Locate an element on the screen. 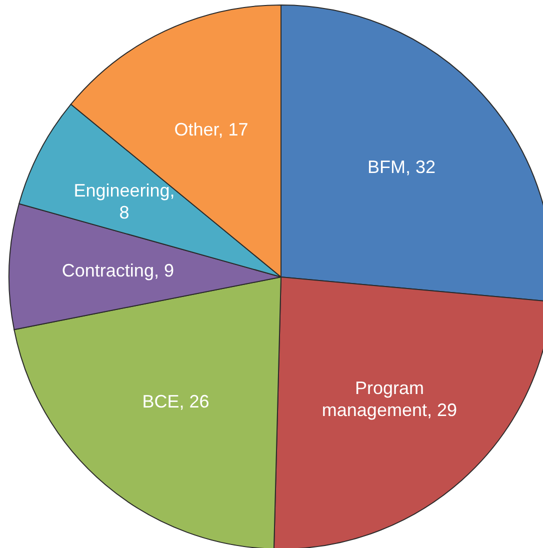  slice-label: BCE, 26 is located at coordinates (176, 402).